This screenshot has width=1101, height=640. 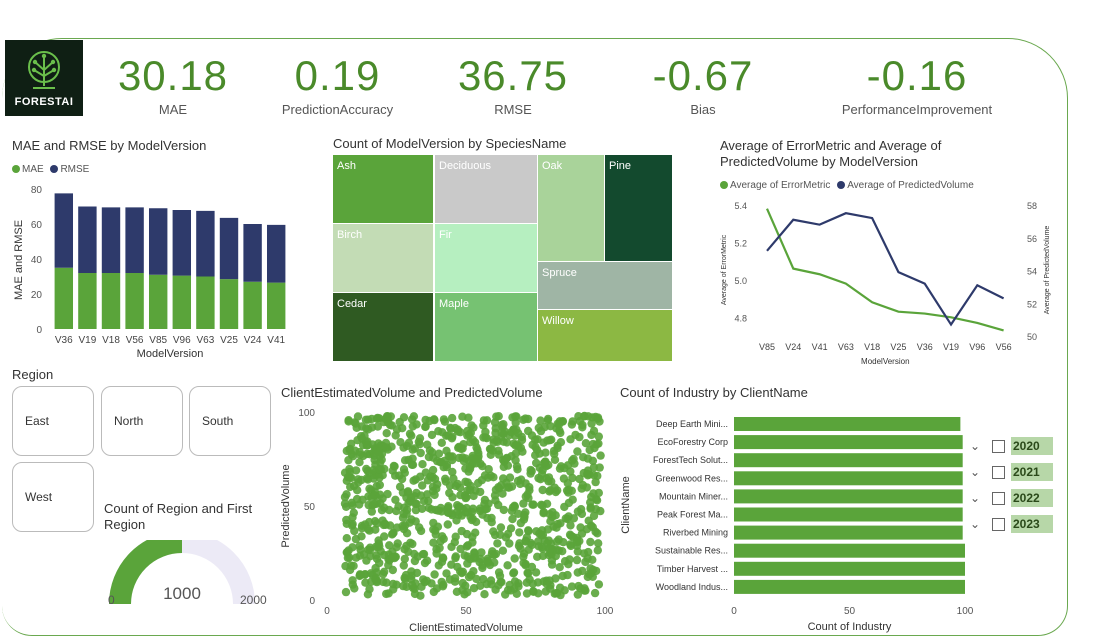 I want to click on x-tick-label: V36, so click(x=925, y=347).